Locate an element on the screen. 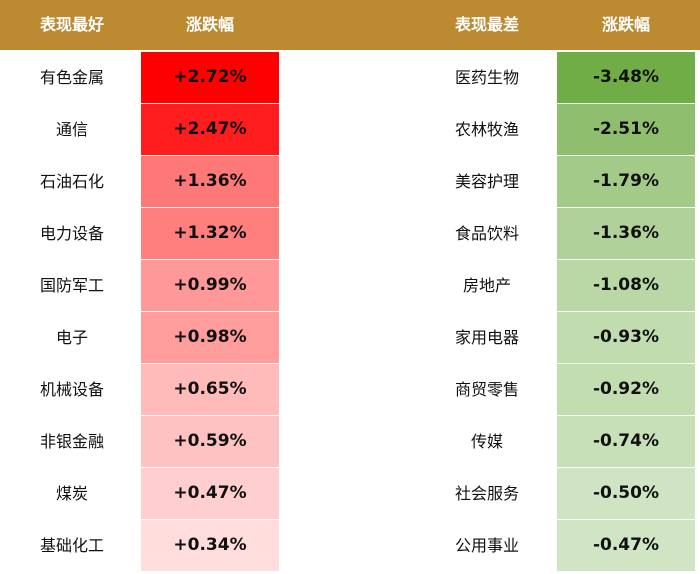 Image resolution: width=700 pixels, height=574 pixels. industry-name: 农林牧渔 is located at coordinates (486, 129).